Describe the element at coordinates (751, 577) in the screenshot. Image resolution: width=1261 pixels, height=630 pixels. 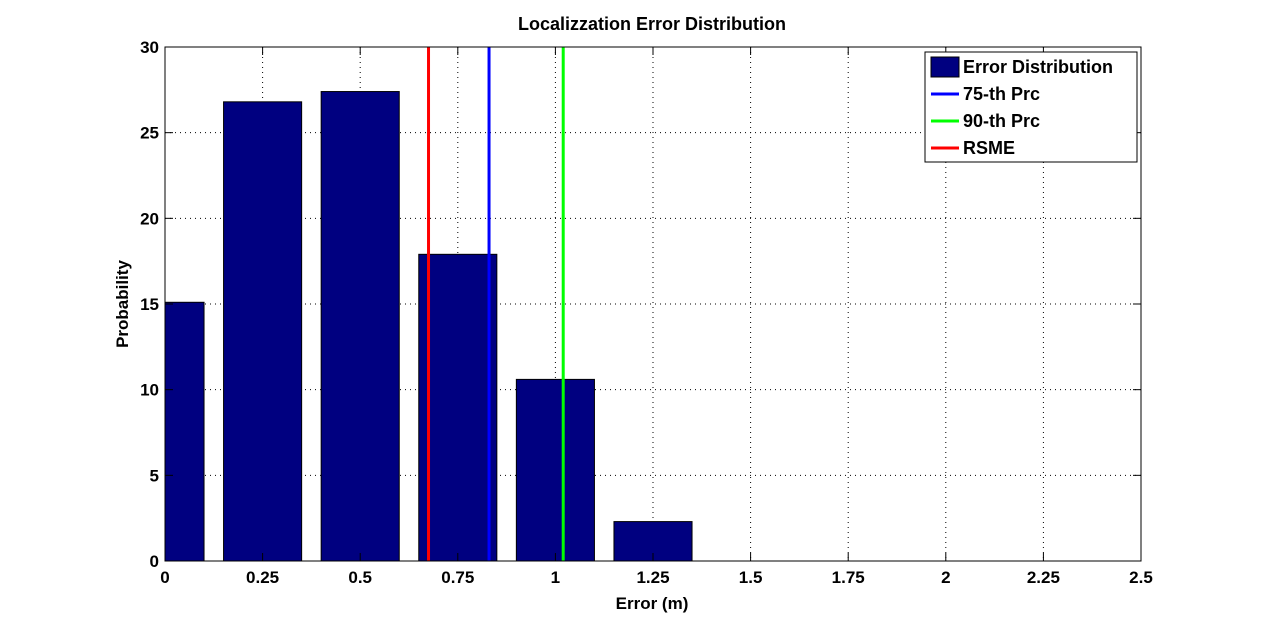
I see `x-tick-label: 1.5` at that location.